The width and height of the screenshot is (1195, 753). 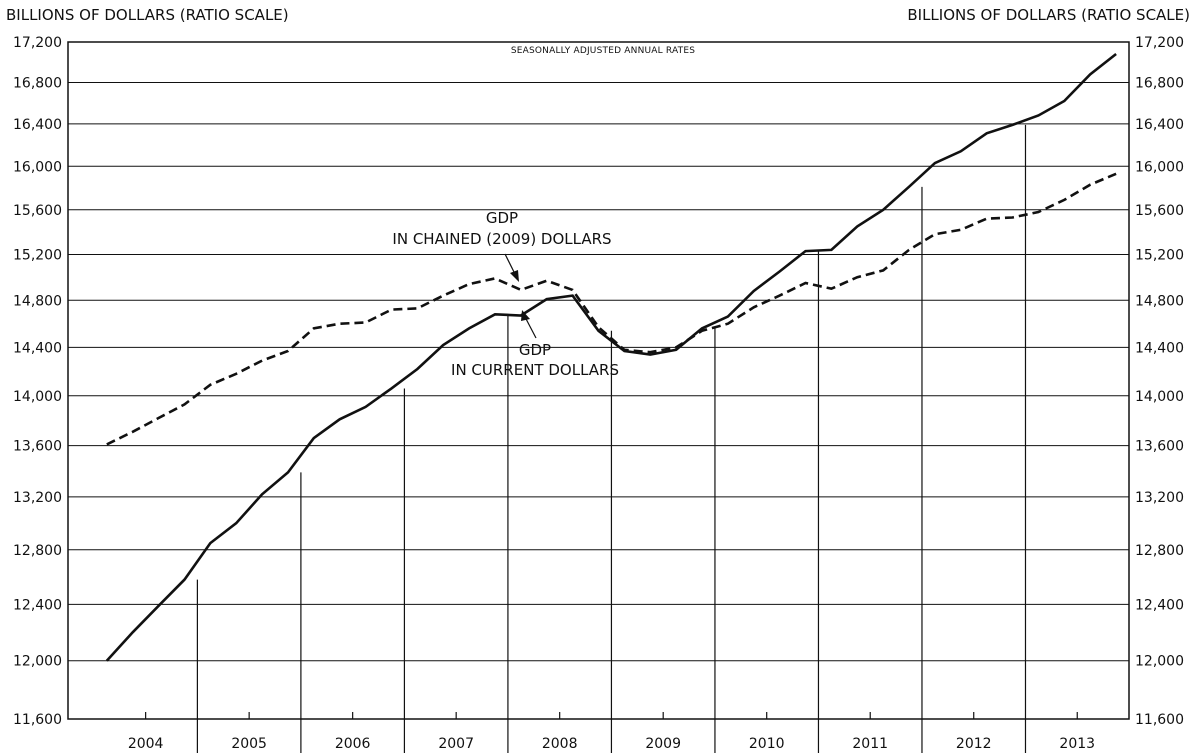 I want to click on y-tick-label-left: 15,200, so click(x=37, y=255).